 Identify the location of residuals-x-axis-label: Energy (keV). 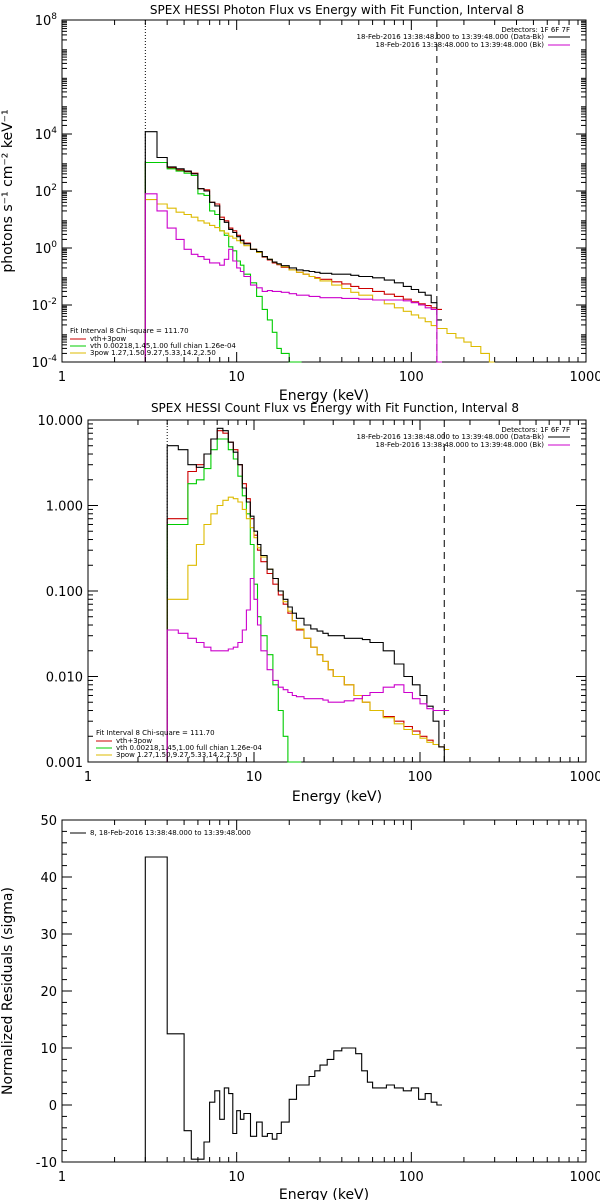
(324, 1193).